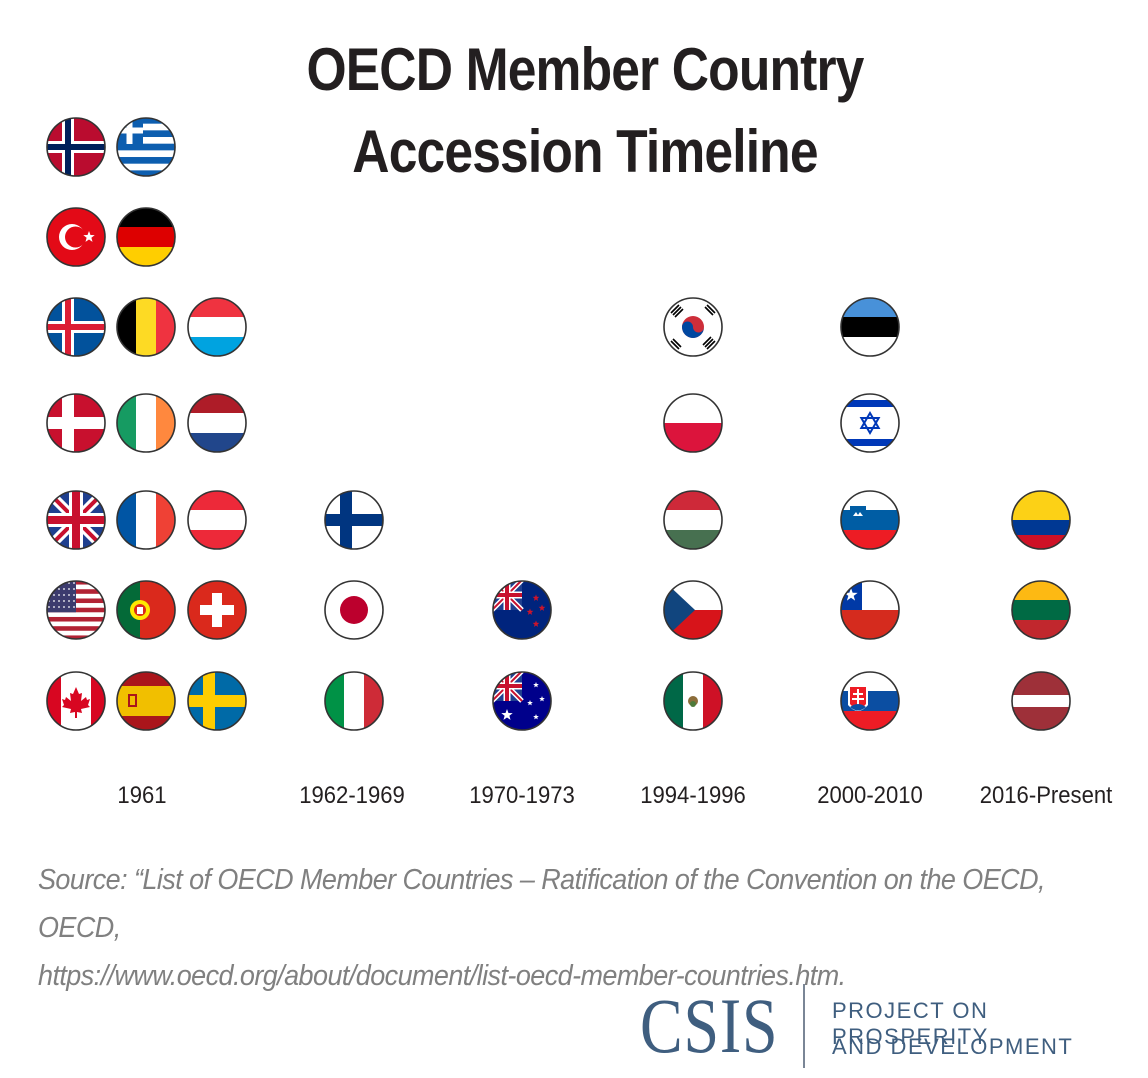  Describe the element at coordinates (146, 237) in the screenshot. I see `flag-germany` at that location.